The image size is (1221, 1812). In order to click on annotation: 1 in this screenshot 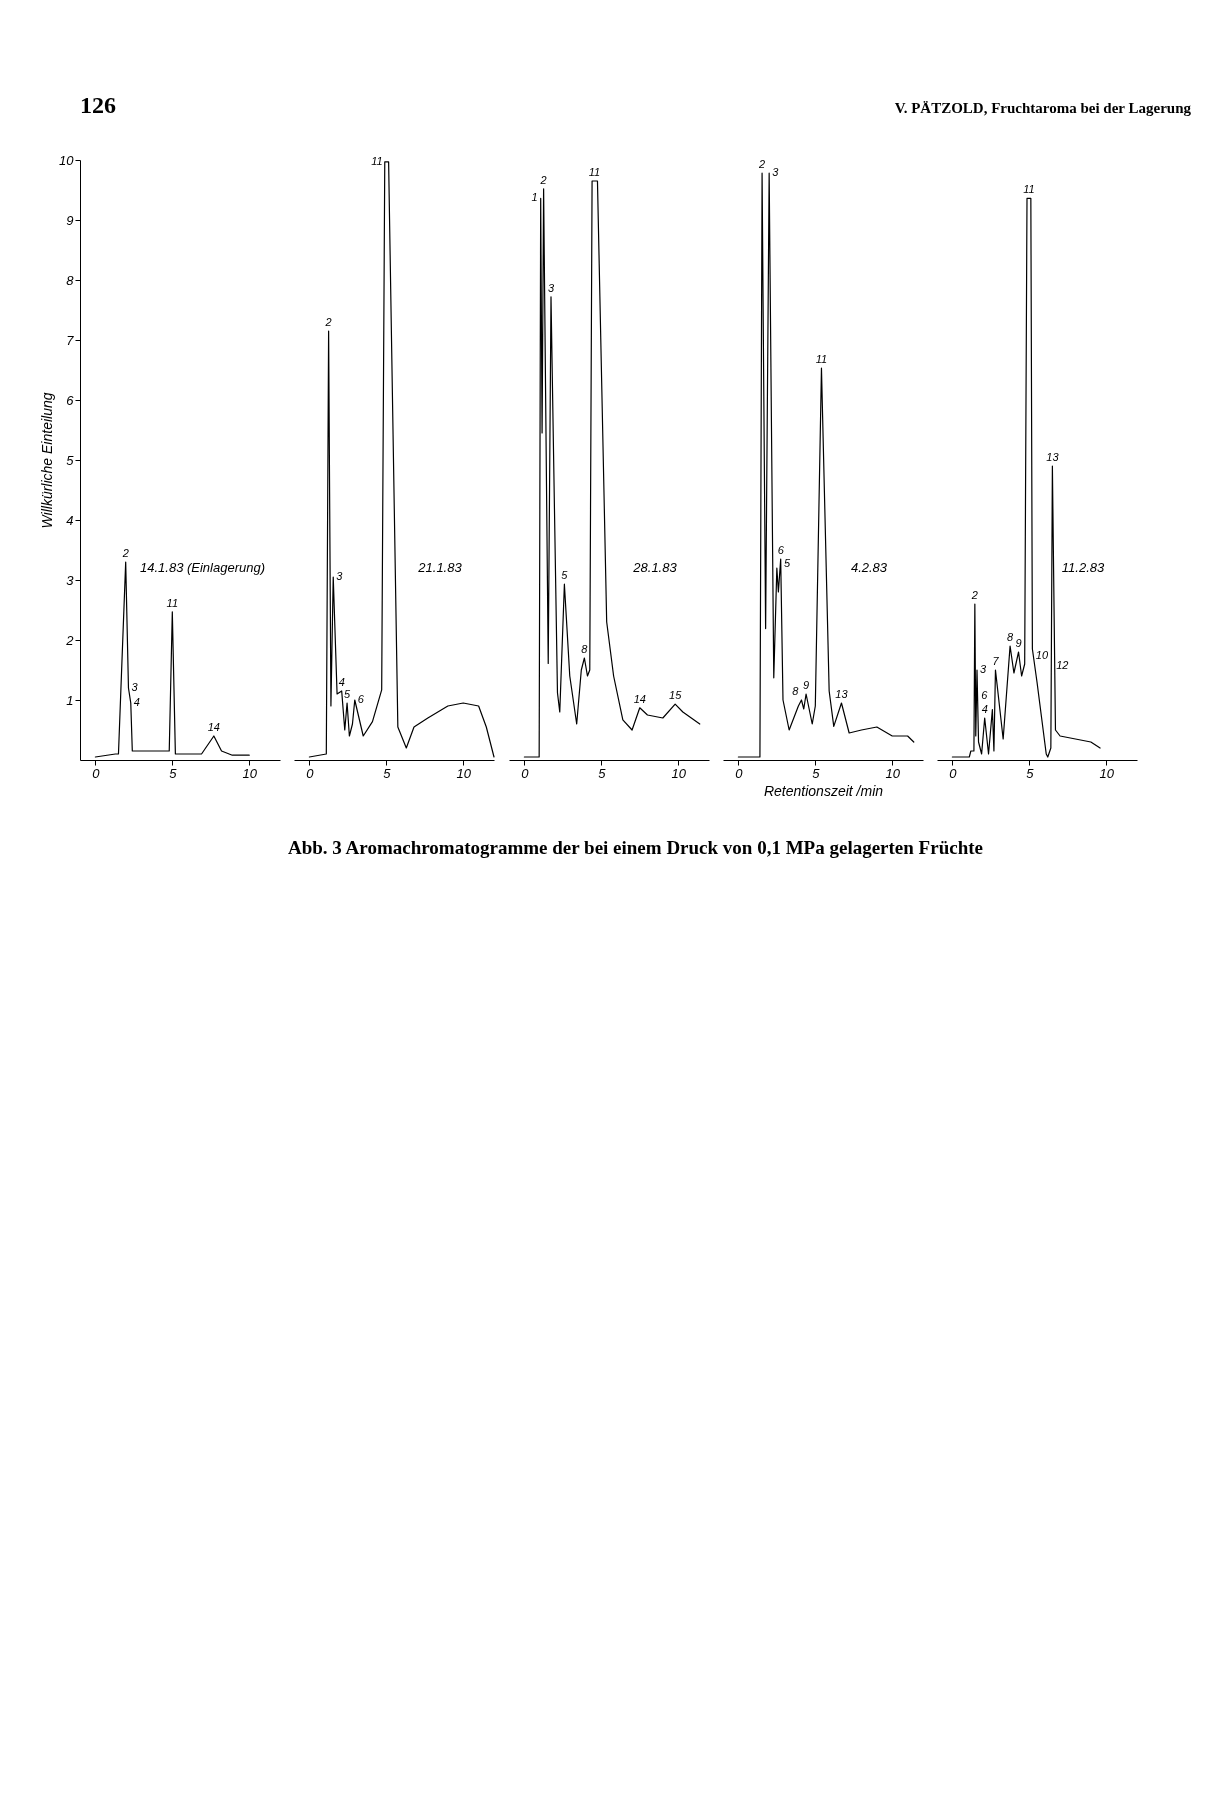, I will do `click(534, 197)`.